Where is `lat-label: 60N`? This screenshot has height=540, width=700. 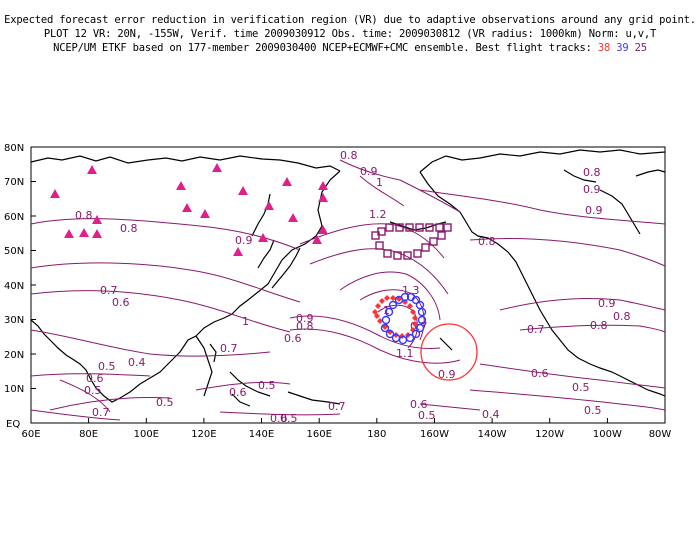
lat-label: 60N is located at coordinates (14, 217).